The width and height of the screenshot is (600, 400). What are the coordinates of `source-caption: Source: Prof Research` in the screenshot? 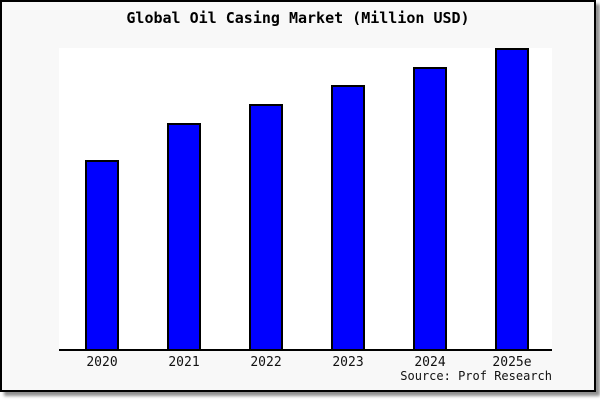 It's located at (476, 376).